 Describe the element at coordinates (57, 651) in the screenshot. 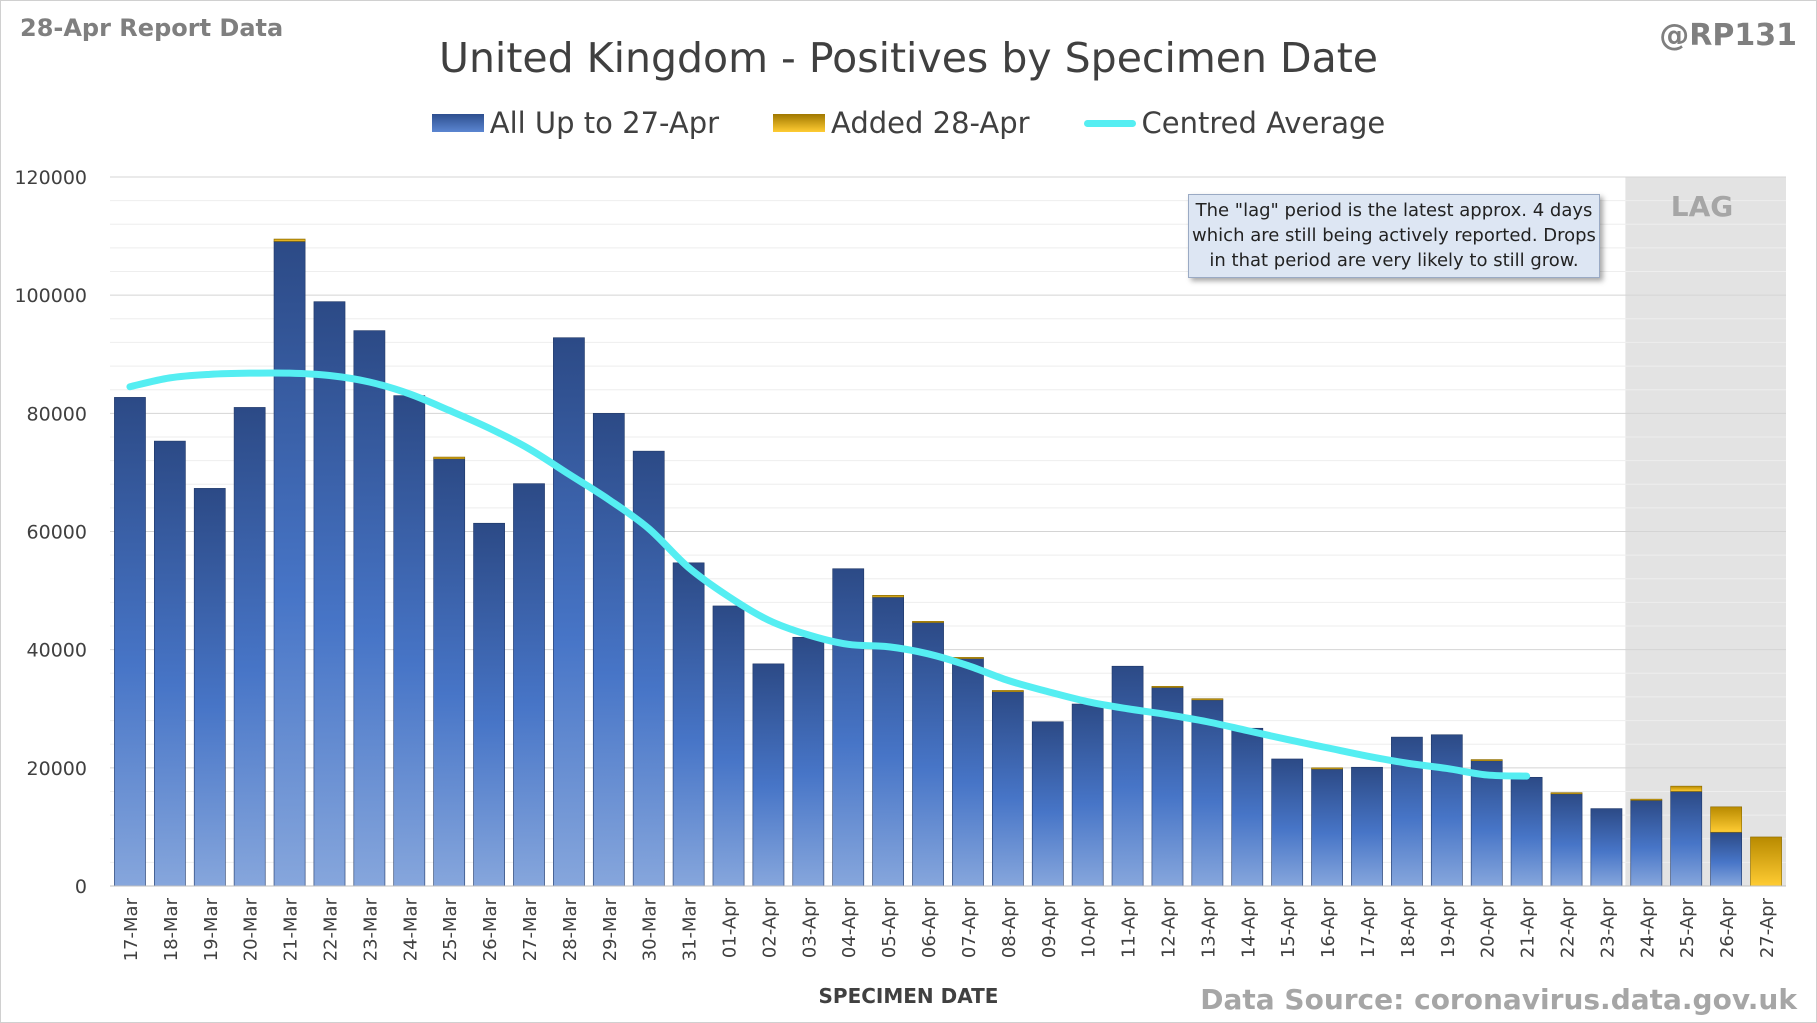

I see `y-tick-label: 40000` at that location.